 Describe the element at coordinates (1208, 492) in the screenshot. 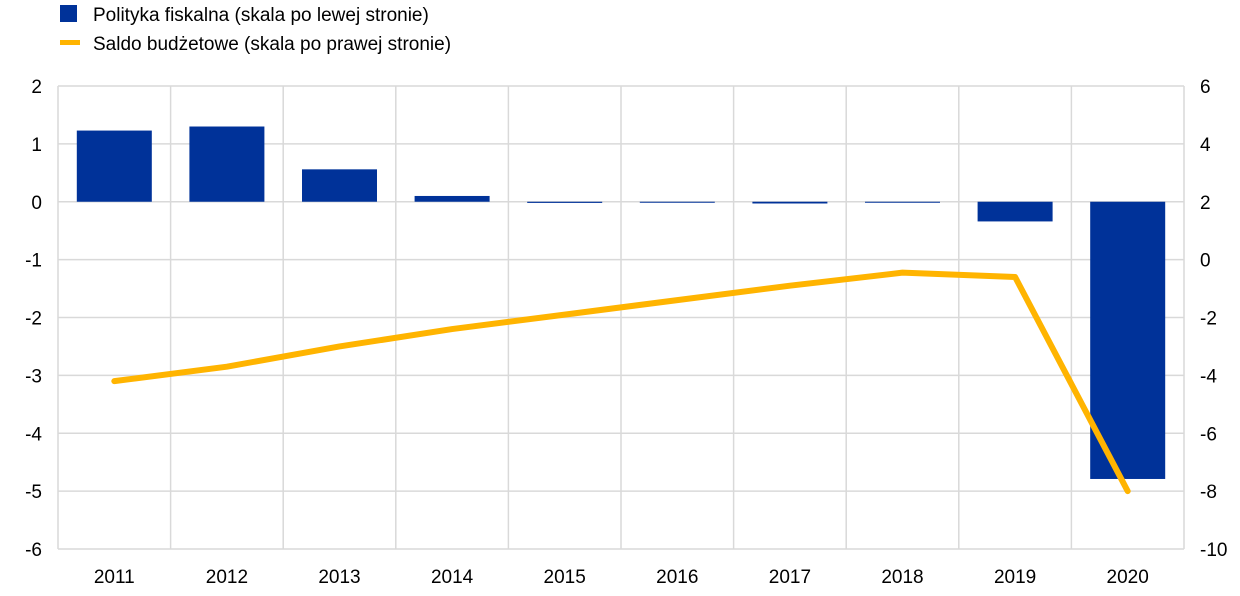

I see `right-tick-label: -8` at that location.